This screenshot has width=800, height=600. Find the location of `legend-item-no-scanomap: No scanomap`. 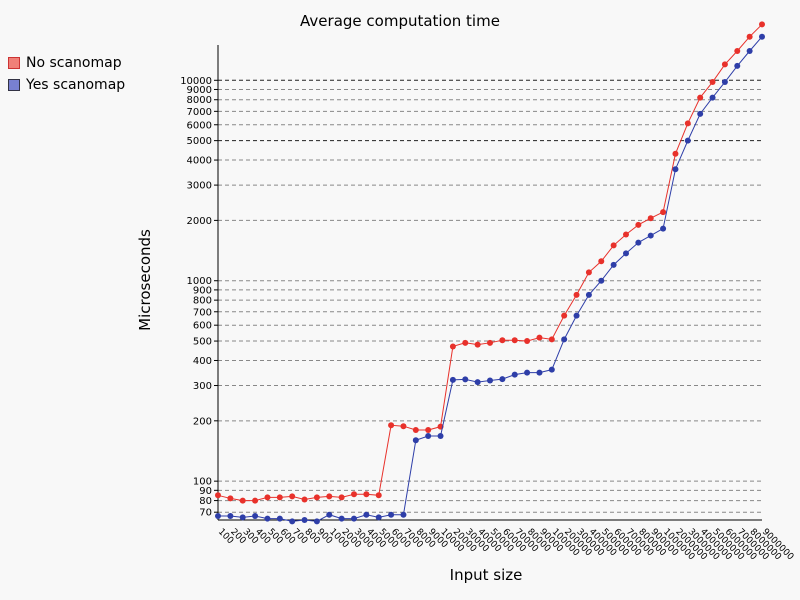

legend-item-no-scanomap: No scanomap is located at coordinates (66, 63).